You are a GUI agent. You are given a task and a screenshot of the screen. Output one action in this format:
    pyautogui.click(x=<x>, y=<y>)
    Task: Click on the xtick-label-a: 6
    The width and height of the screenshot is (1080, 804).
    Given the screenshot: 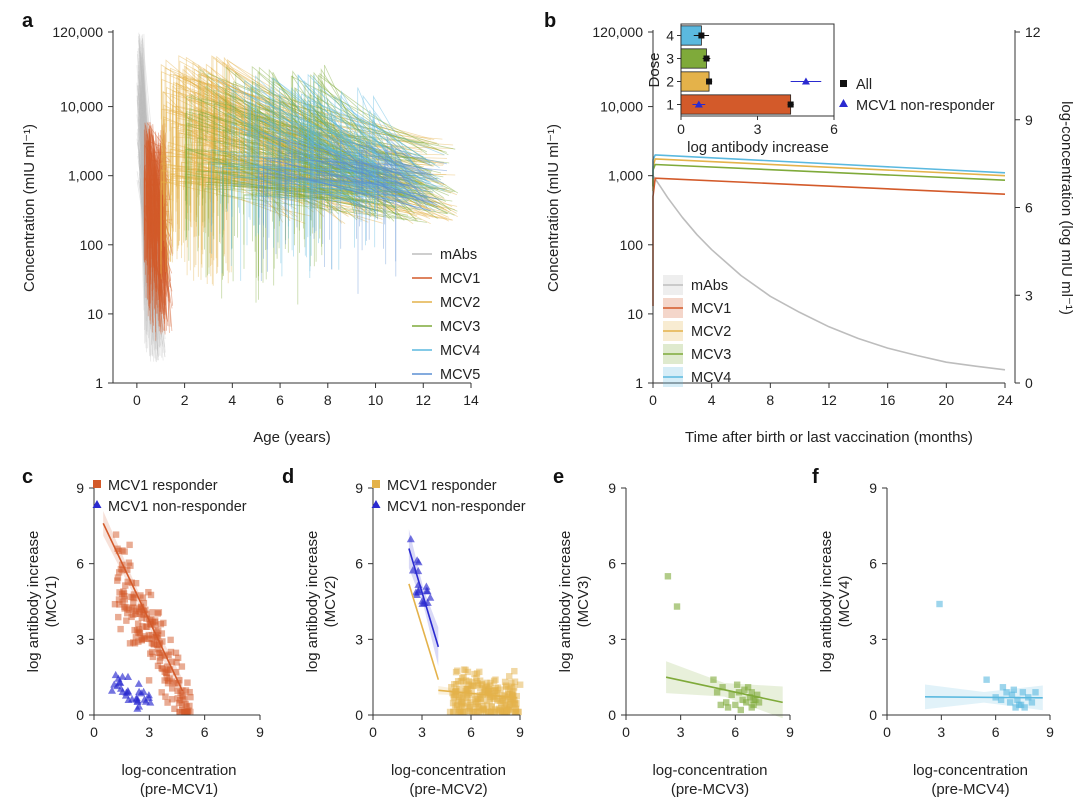 What is the action you would take?
    pyautogui.click(x=280, y=400)
    